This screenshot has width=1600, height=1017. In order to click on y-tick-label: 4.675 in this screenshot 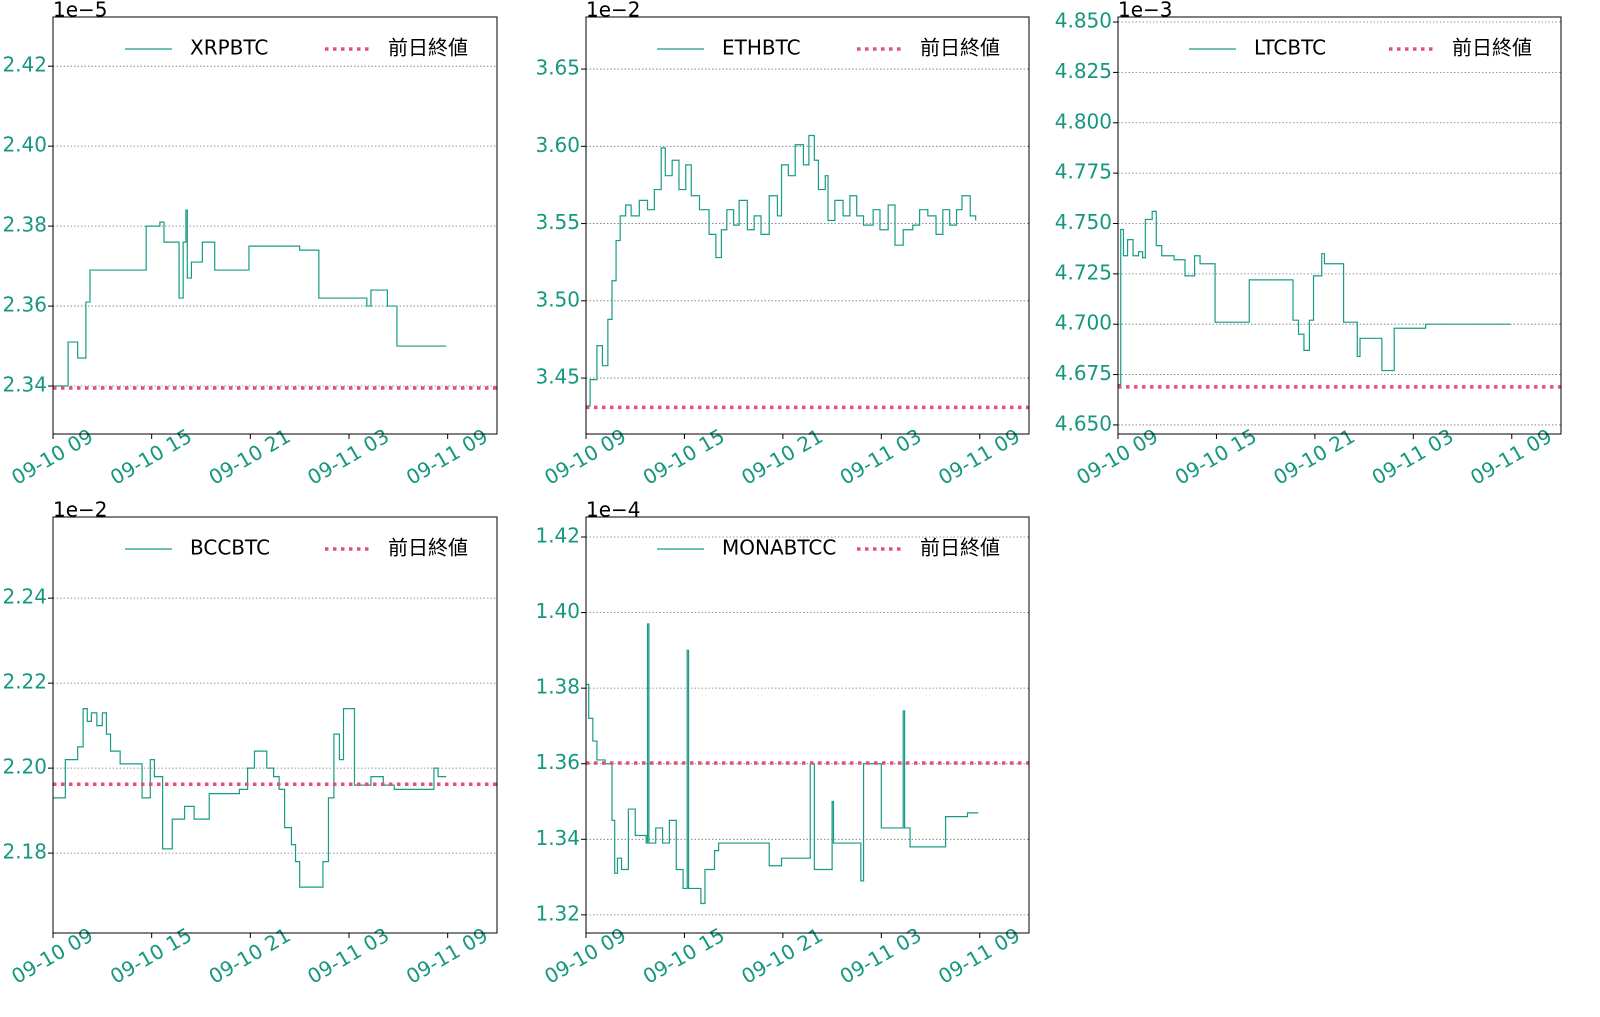, I will do `click(1083, 373)`.